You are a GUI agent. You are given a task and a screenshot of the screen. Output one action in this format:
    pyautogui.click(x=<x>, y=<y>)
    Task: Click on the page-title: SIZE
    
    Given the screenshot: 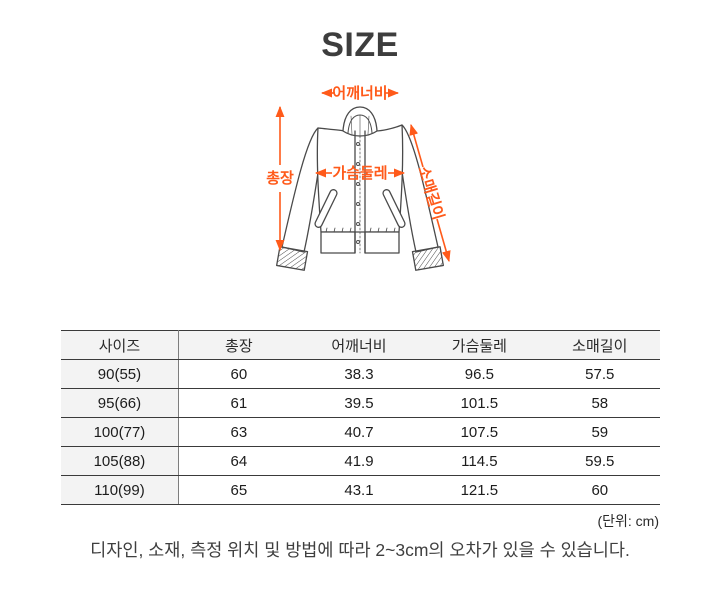 What is the action you would take?
    pyautogui.click(x=360, y=45)
    